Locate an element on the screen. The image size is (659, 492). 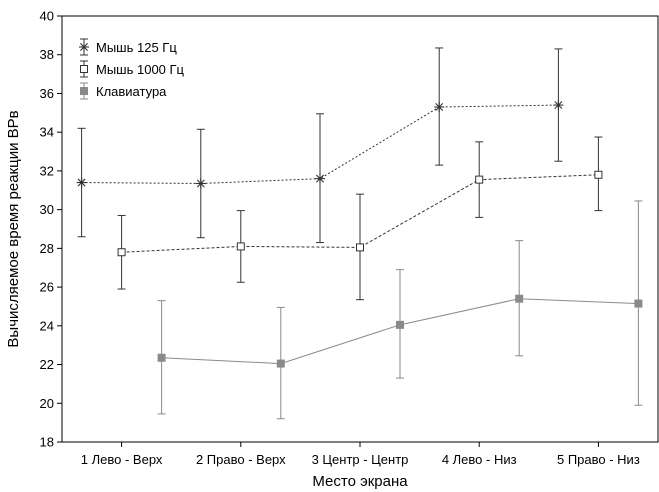
y-tick-label: 26 is located at coordinates (47, 287).